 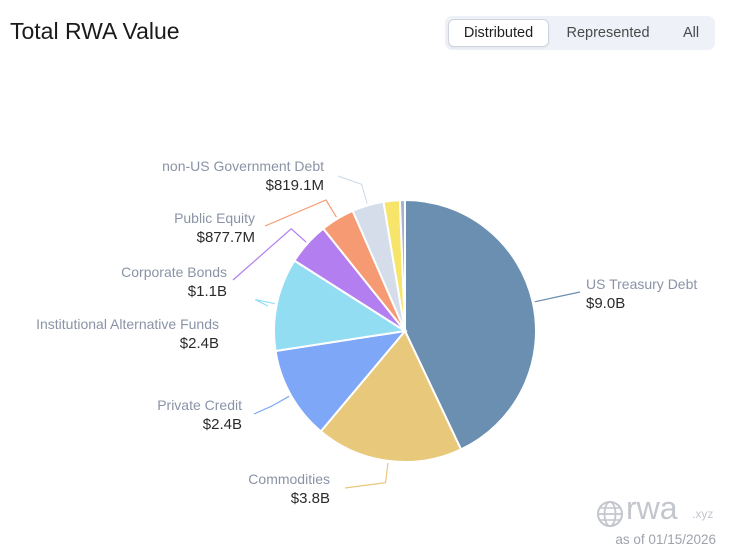 I want to click on slice-value-label: $877.7M, so click(x=226, y=237).